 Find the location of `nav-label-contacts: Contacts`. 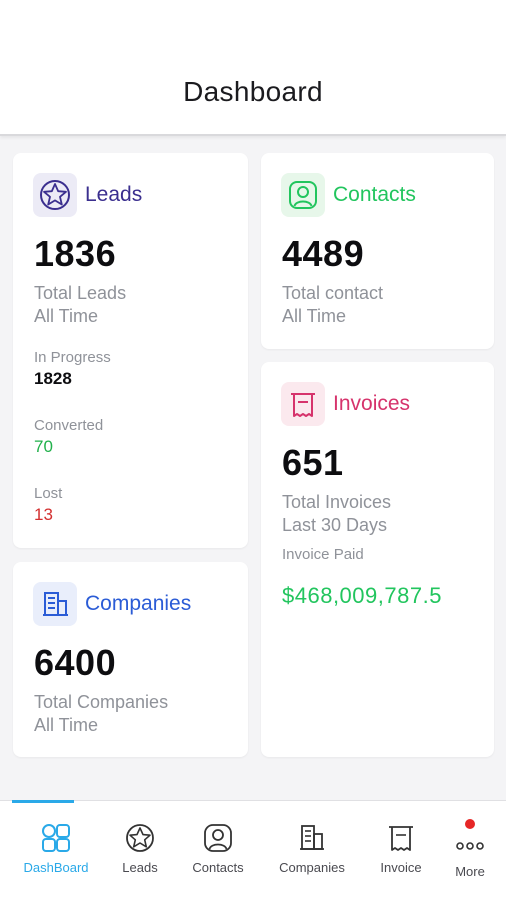

nav-label-contacts: Contacts is located at coordinates (218, 867).